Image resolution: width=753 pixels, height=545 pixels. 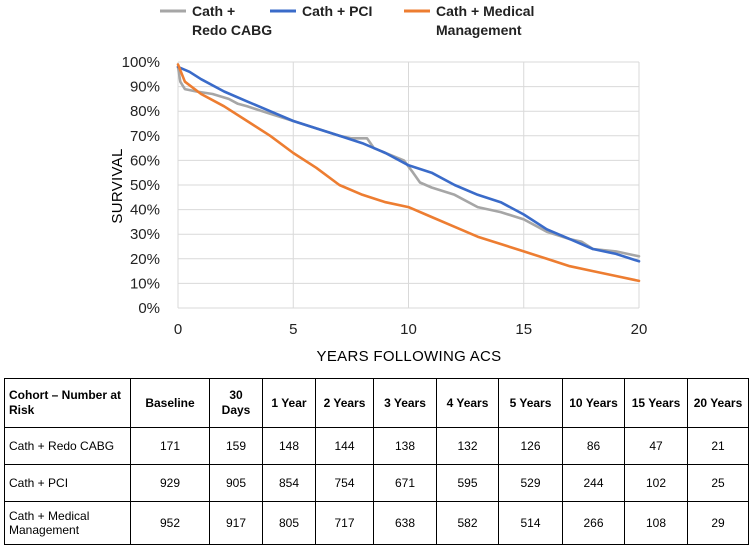 What do you see at coordinates (718, 523) in the screenshot?
I see `risk-table-cell: 29` at bounding box center [718, 523].